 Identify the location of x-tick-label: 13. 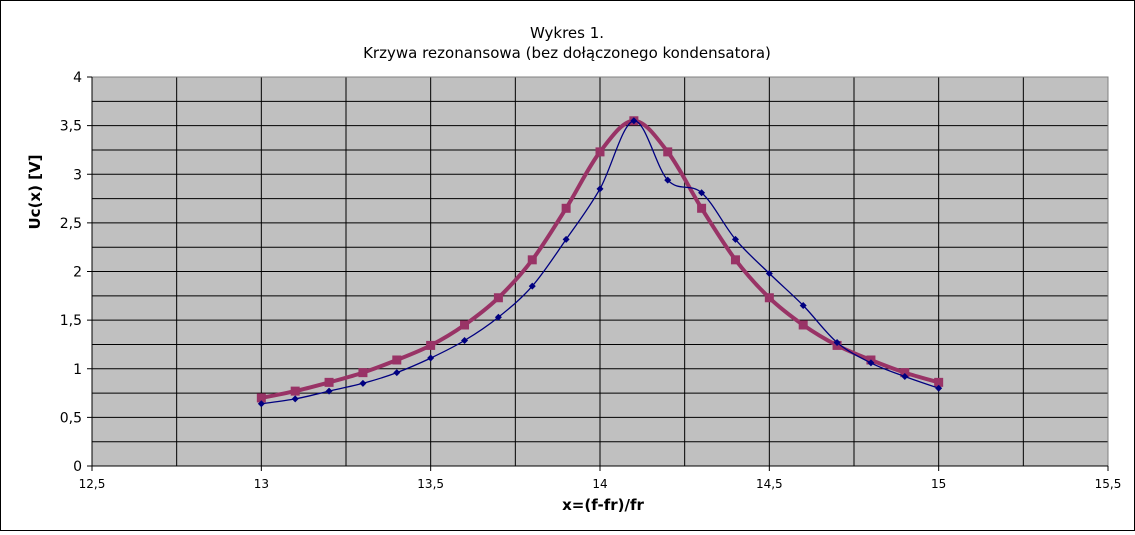
(261, 484).